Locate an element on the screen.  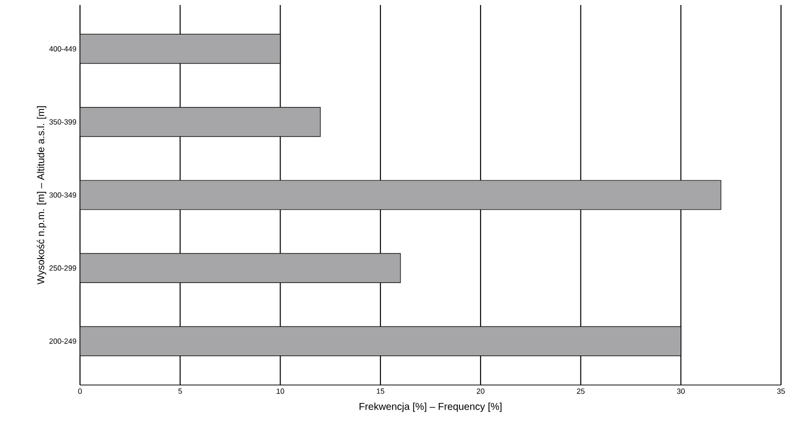
y-axis-title: Wysokość n.p.m. [m] – Altitude a.s.l. [m] is located at coordinates (41, 195).